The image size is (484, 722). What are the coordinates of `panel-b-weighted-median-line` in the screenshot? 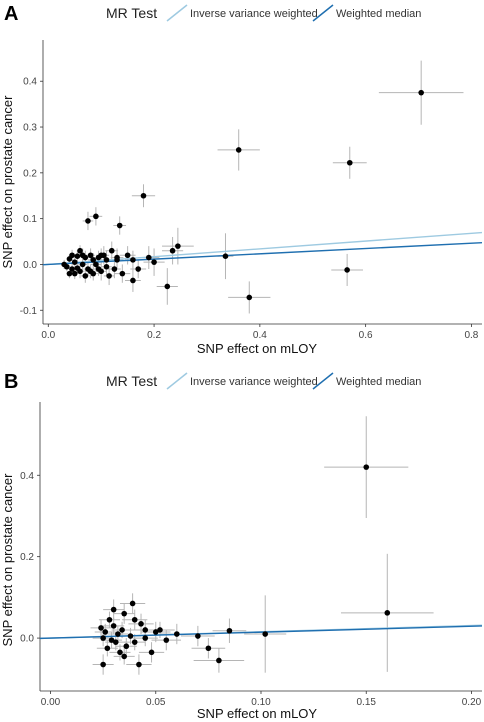 It's located at (261, 632).